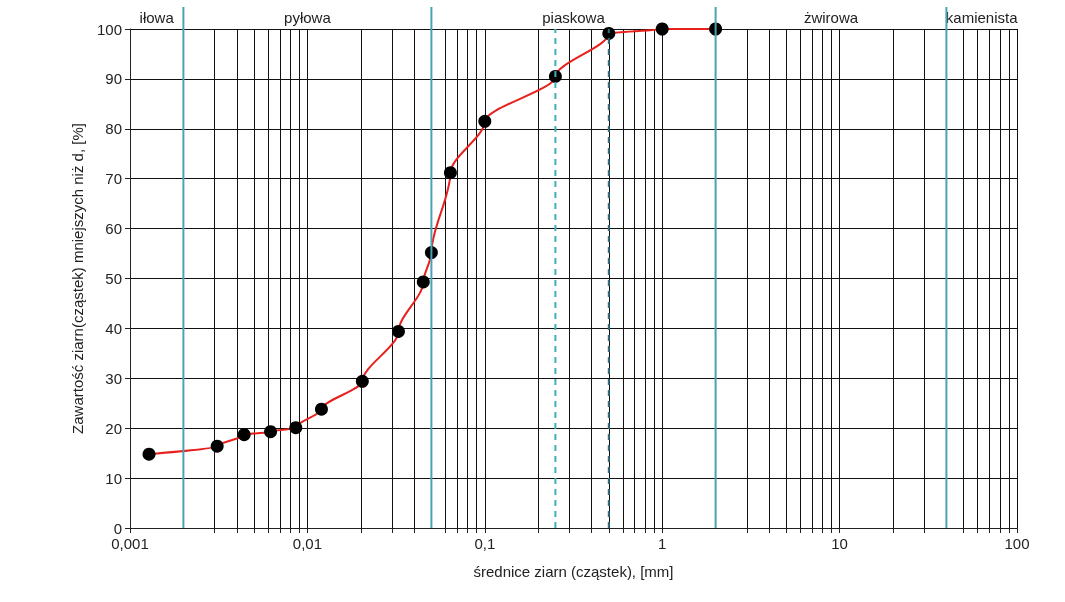 This screenshot has height=602, width=1065. Describe the element at coordinates (113, 478) in the screenshot. I see `y-tick-label: 10` at that location.